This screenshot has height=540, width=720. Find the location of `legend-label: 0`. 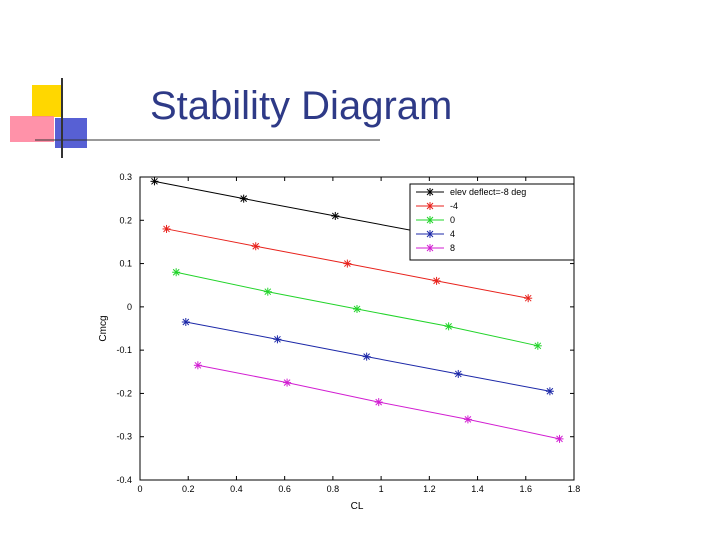

legend-label: 0 is located at coordinates (452, 220).